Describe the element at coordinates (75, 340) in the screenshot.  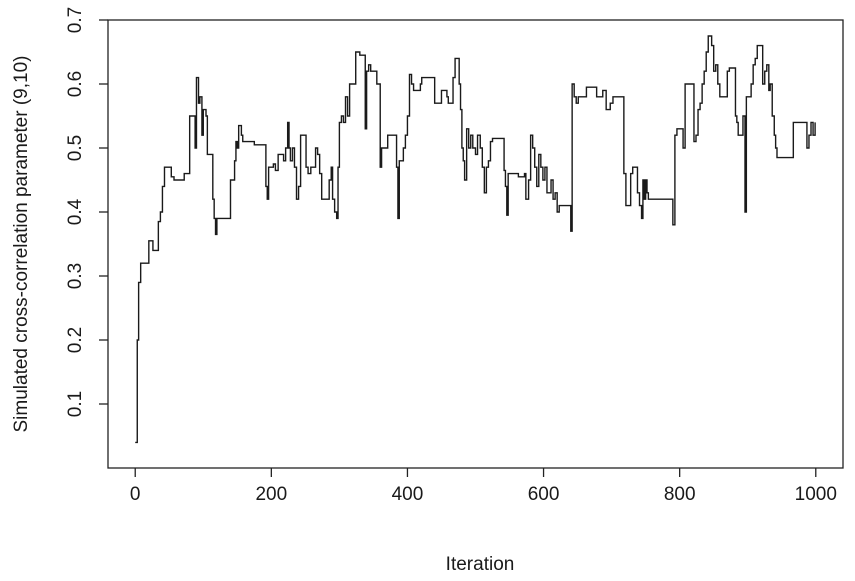
I see `y-tick-label: 0.2` at that location.